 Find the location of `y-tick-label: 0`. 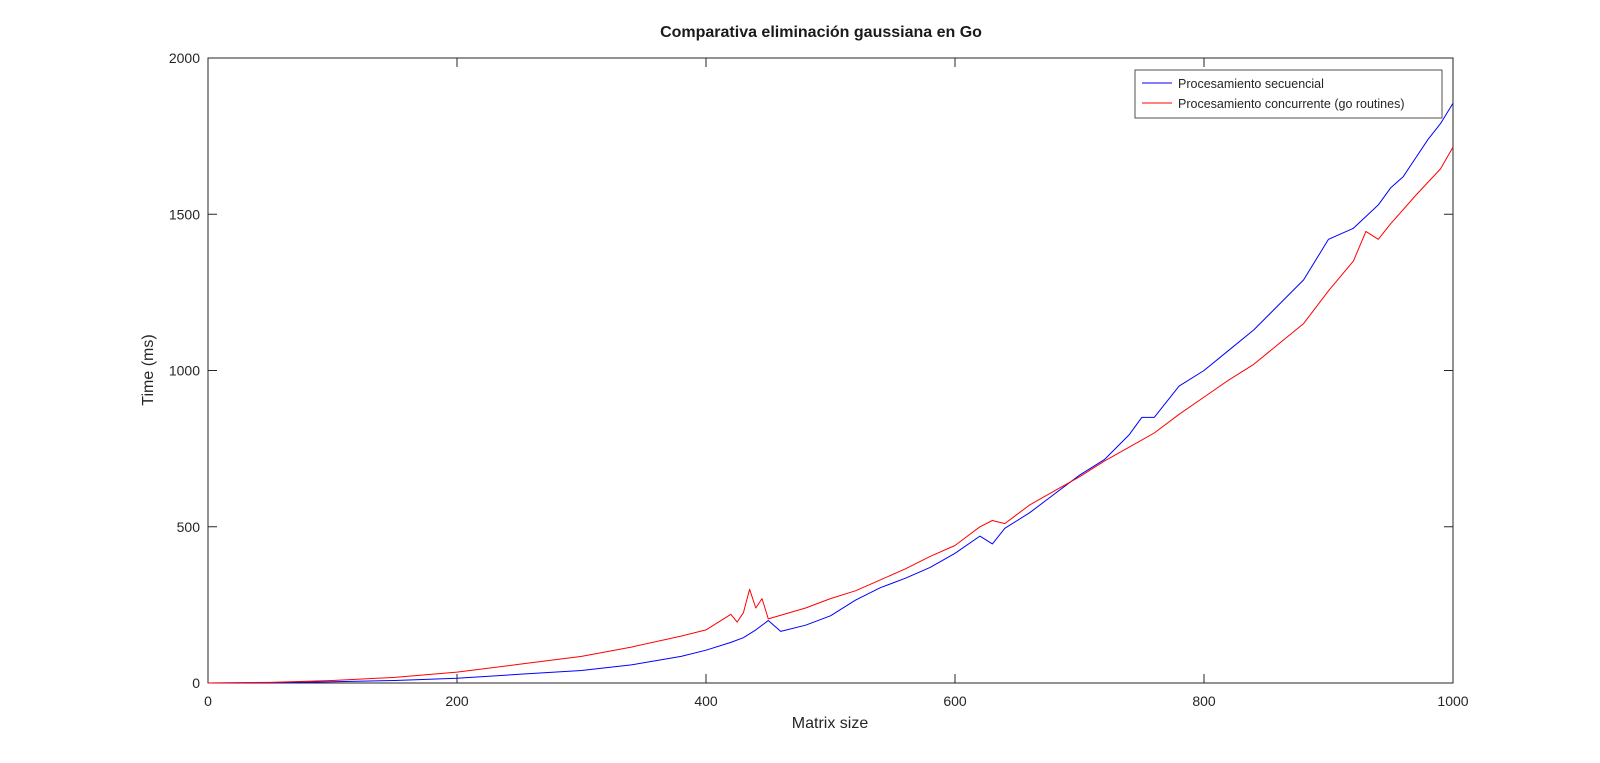

y-tick-label: 0 is located at coordinates (196, 683).